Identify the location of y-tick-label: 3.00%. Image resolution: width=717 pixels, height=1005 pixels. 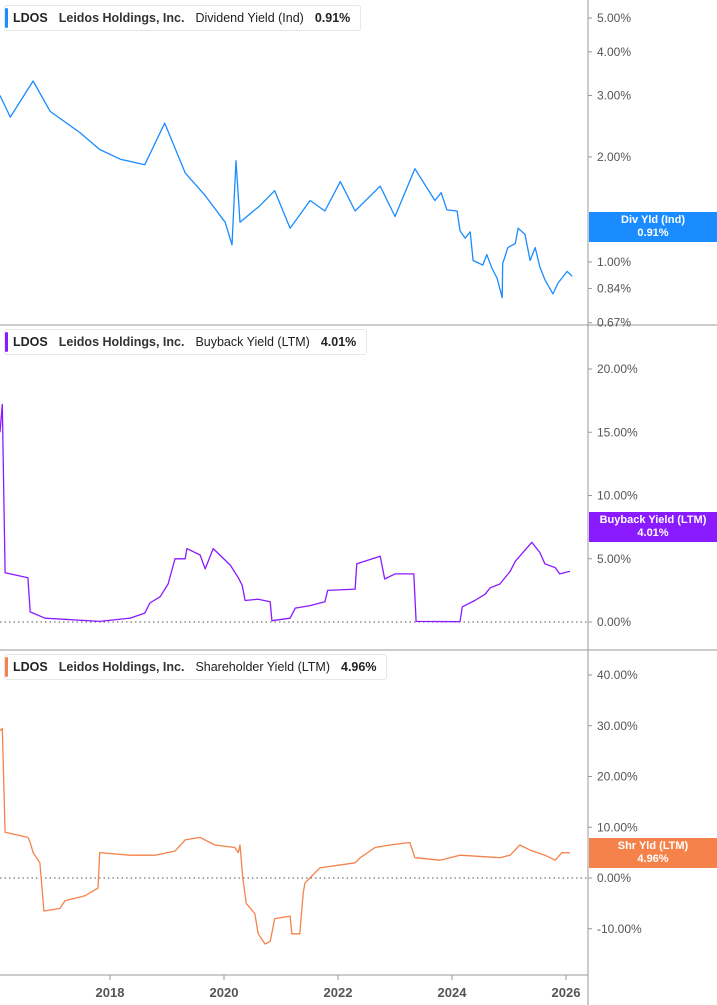
(614, 95).